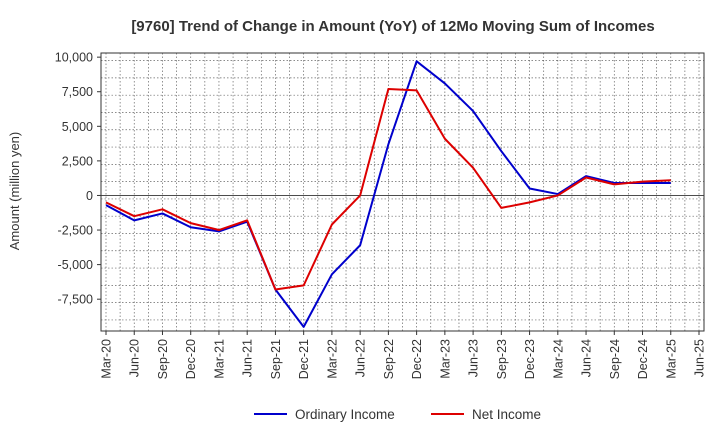 Image resolution: width=720 pixels, height=445 pixels. I want to click on x-tick-label: Mar-24, so click(558, 359).